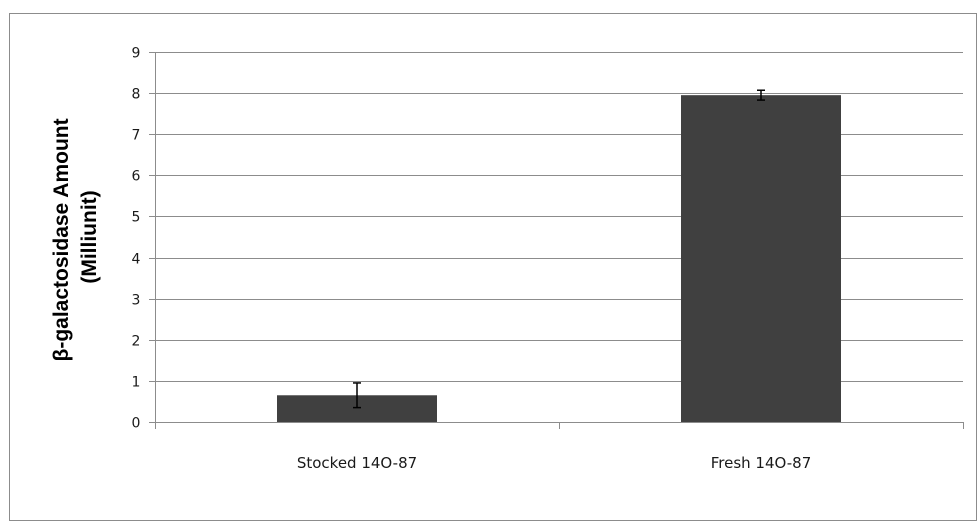  What do you see at coordinates (61, 239) in the screenshot?
I see `y-axis-title-line-1: β-galactosidase Amount` at bounding box center [61, 239].